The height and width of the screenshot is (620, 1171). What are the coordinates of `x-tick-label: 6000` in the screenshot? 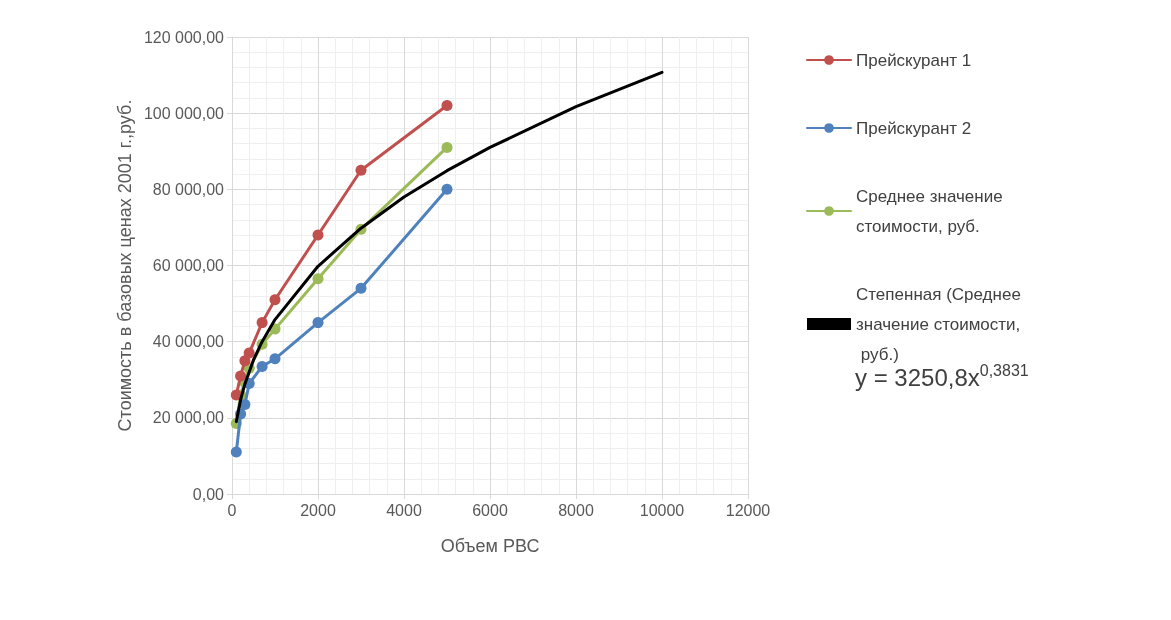 It's located at (490, 510).